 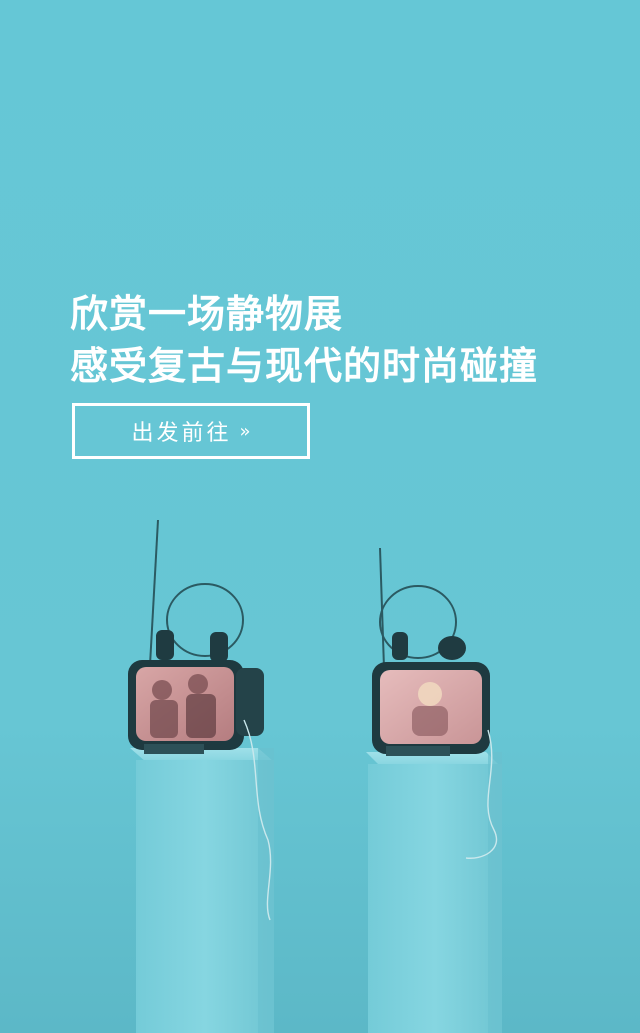 What do you see at coordinates (200, 720) in the screenshot?
I see `left-tv` at bounding box center [200, 720].